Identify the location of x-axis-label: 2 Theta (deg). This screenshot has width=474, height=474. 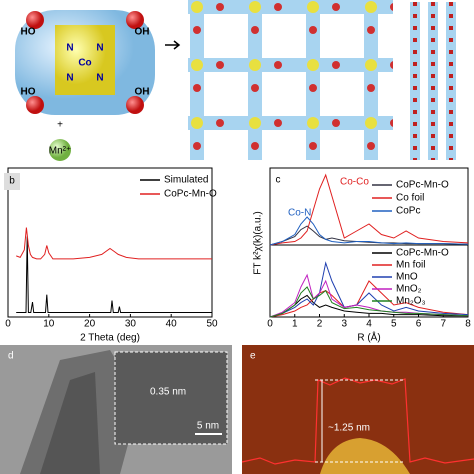
(110, 338).